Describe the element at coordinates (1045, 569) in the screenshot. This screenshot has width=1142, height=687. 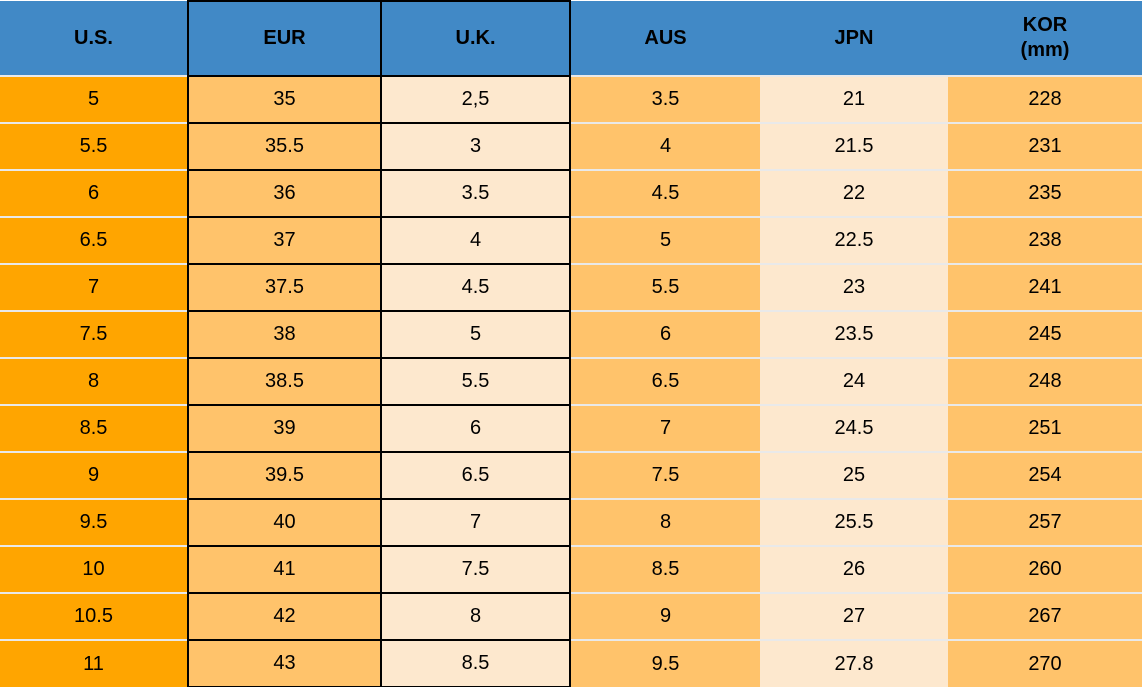
I see `cell-kor: 260` at that location.